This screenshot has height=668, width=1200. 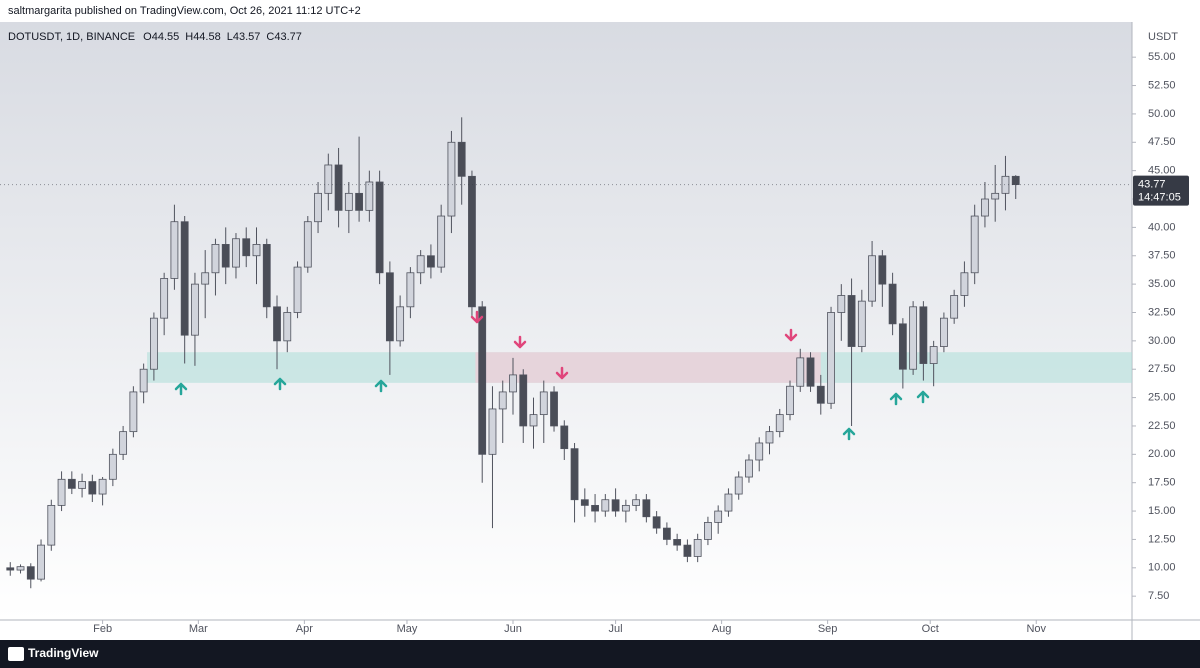 I want to click on x-tick-label: Sep, so click(x=828, y=629).